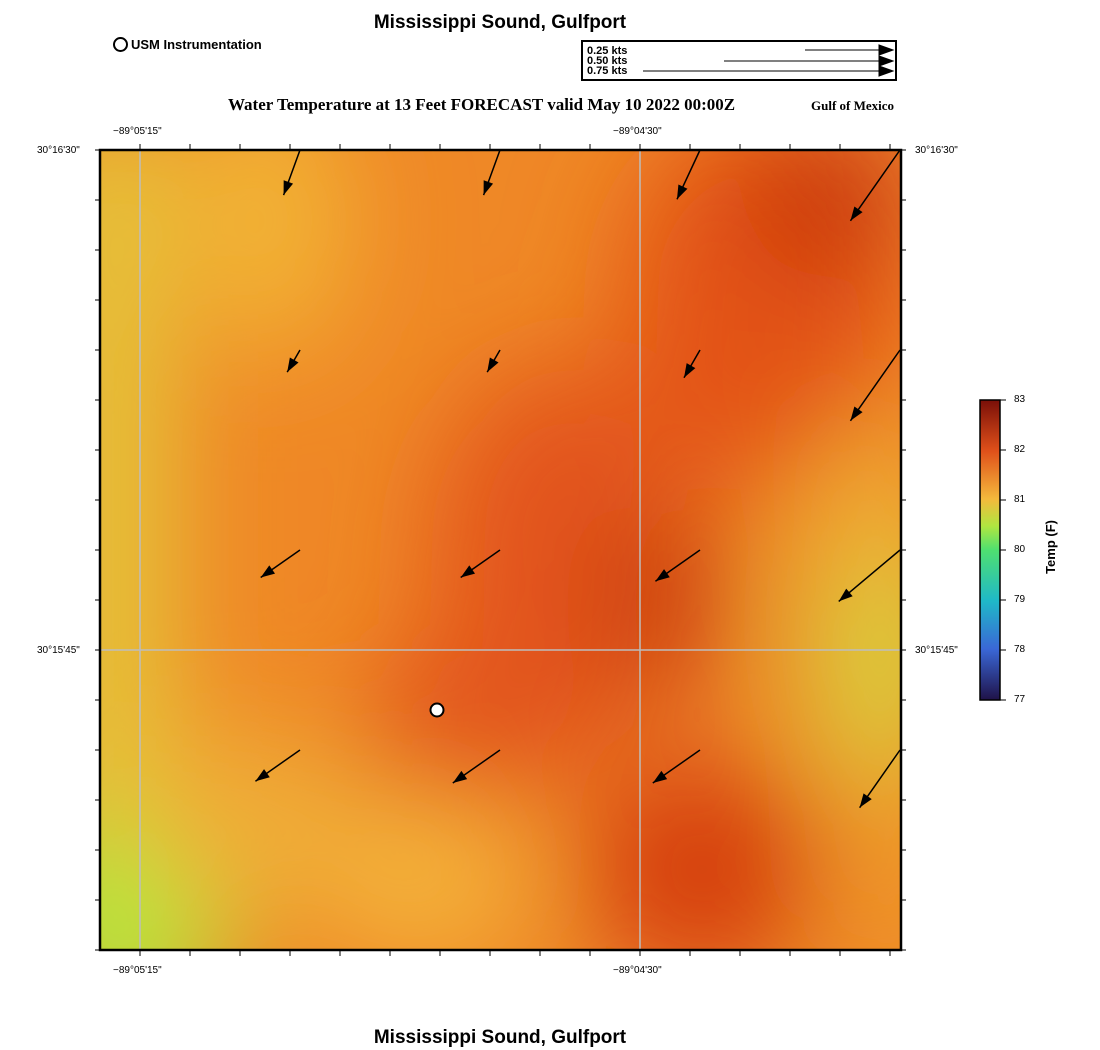 This screenshot has width=1100, height=1050. What do you see at coordinates (137, 131) in the screenshot?
I see `lon-tick-label-top-west: −89°05'15"` at bounding box center [137, 131].